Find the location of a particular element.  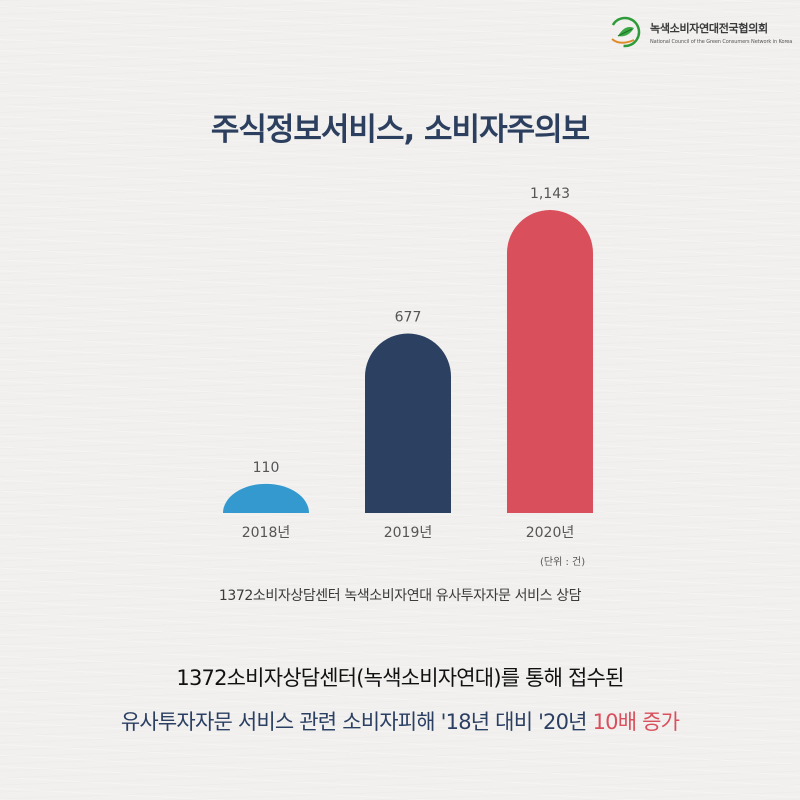

value-label: 110 is located at coordinates (266, 468).